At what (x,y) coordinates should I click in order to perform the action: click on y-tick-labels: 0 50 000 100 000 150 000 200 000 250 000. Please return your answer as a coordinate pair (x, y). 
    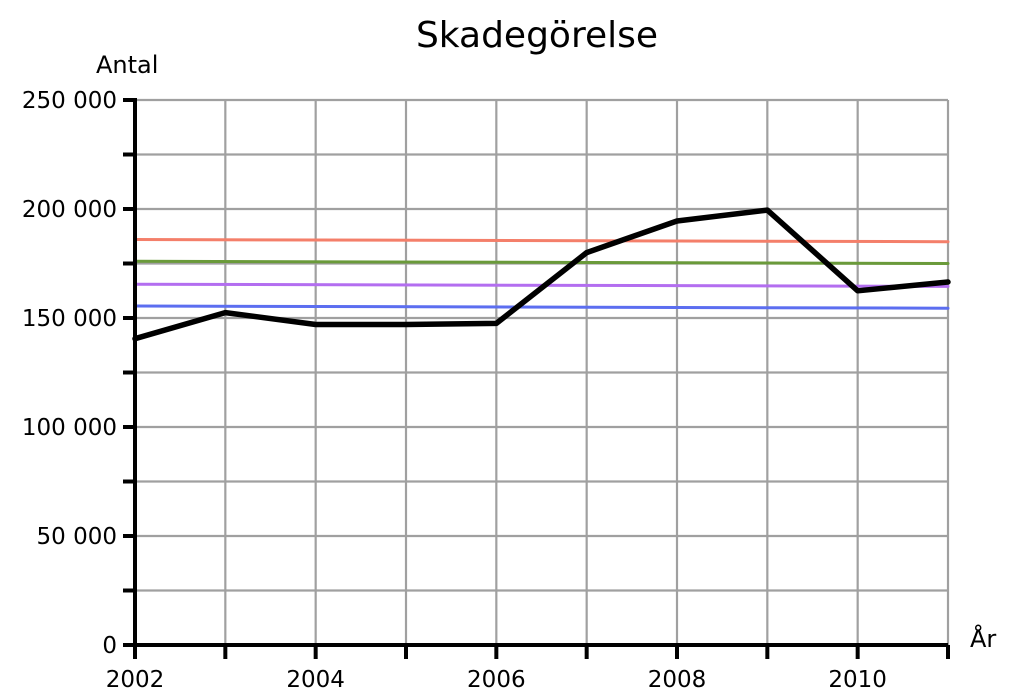
    Looking at the image, I should click on (69, 373).